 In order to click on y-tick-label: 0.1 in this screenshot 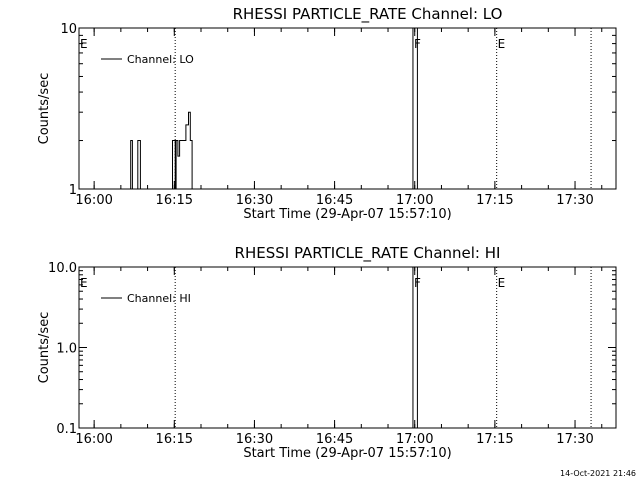, I will do `click(66, 429)`.